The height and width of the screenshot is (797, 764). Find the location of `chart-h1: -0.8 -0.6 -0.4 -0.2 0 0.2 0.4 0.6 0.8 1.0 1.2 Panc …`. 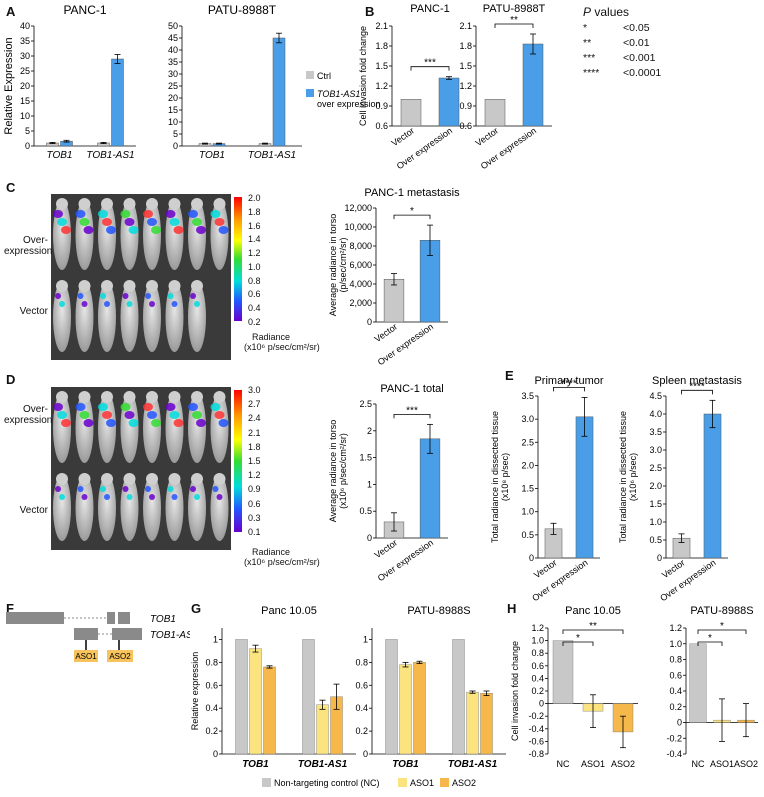

chart-h1: -0.8 -0.6 -0.4 -0.2 0 0.2 0.4 0.6 0.8 1.0 1.2 Panc … is located at coordinates (574, 687).